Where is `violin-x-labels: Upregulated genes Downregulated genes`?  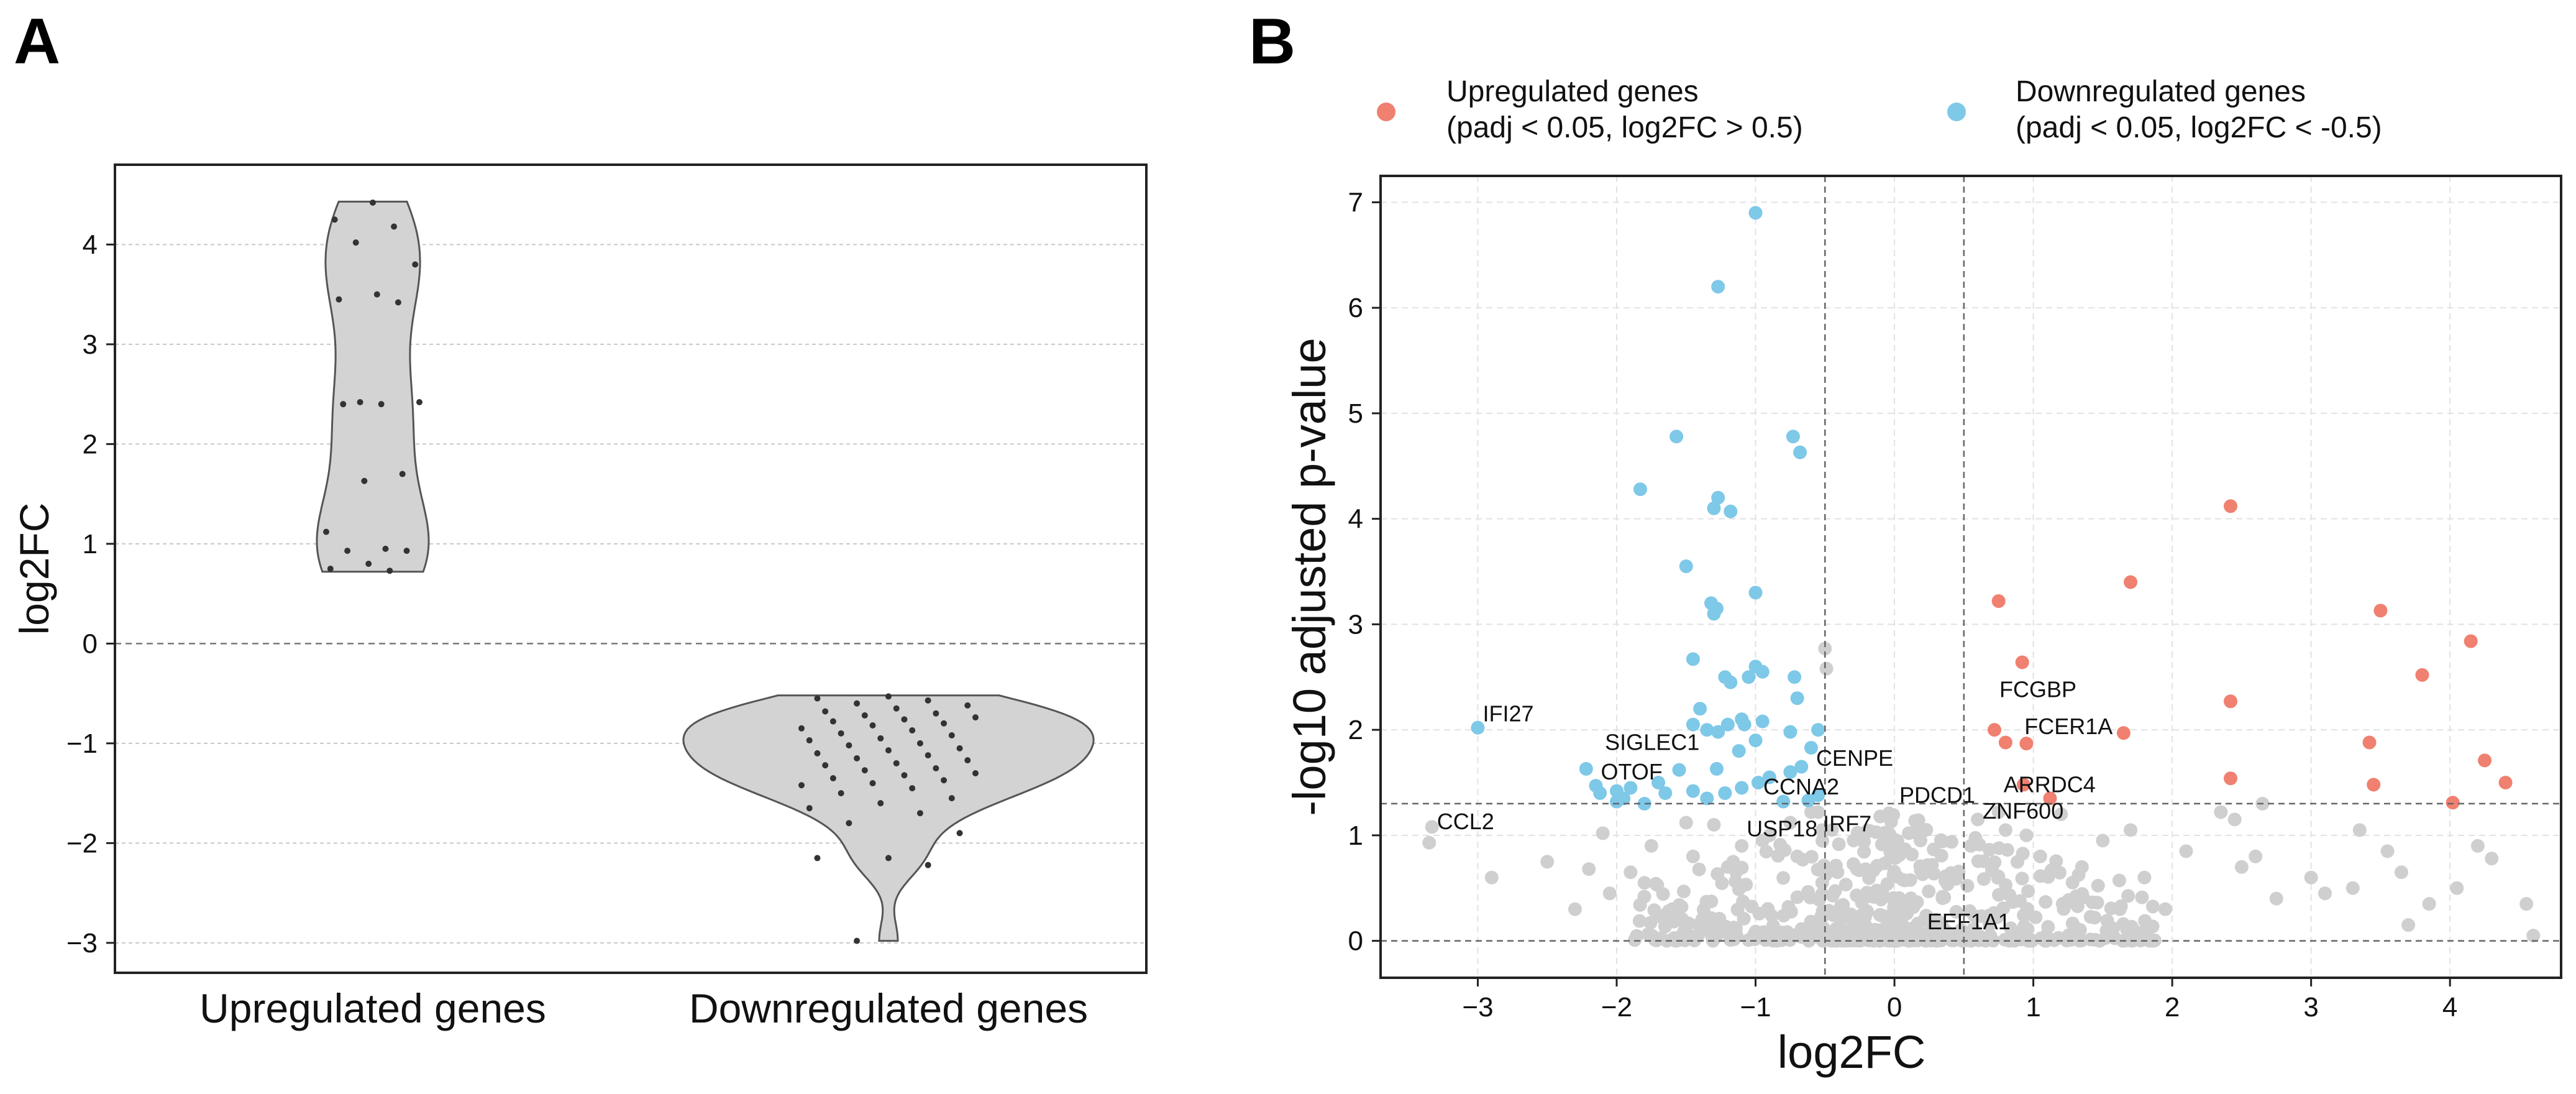 violin-x-labels: Upregulated genes Downregulated genes is located at coordinates (643, 1008).